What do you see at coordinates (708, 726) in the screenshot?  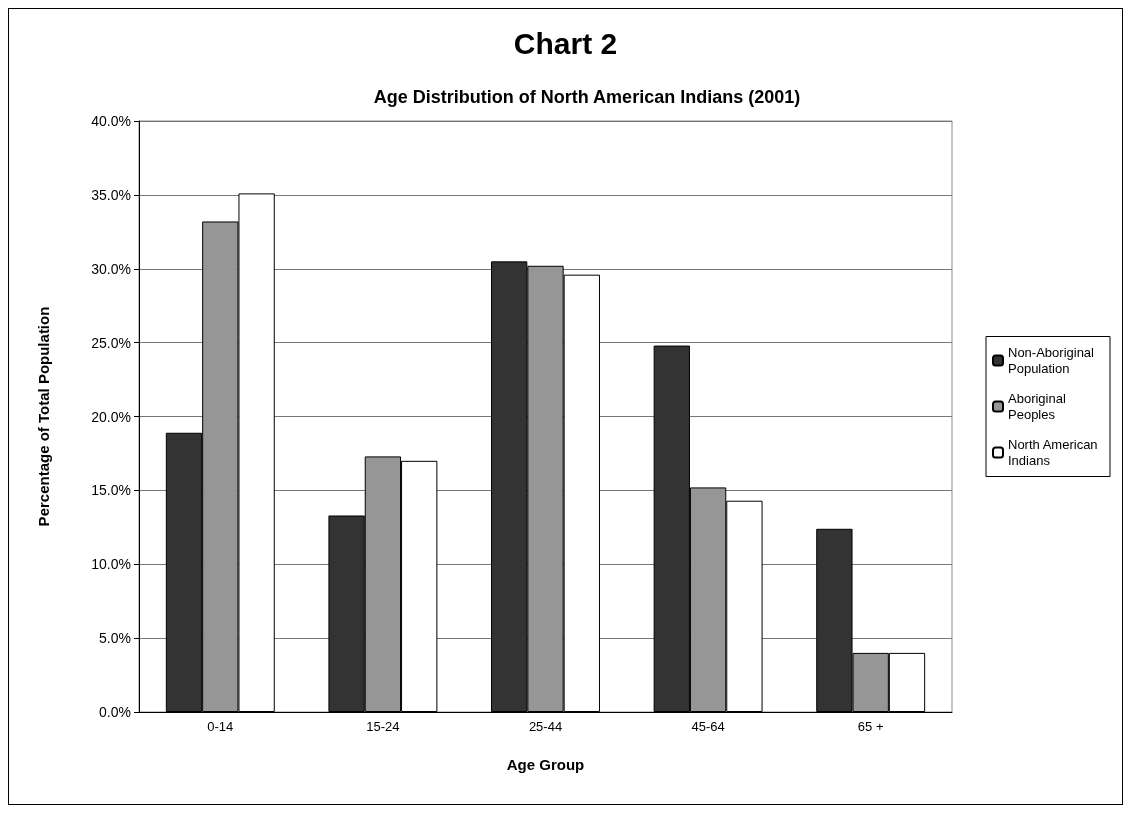 I see `x-tick-label: 45-64` at bounding box center [708, 726].